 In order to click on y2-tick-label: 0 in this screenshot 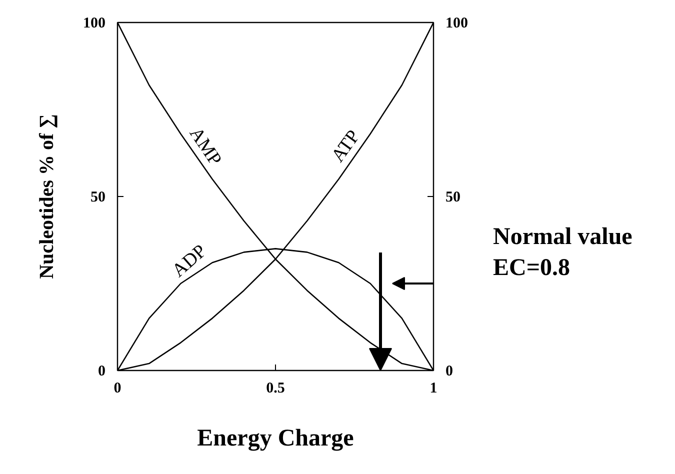, I will do `click(449, 372)`.